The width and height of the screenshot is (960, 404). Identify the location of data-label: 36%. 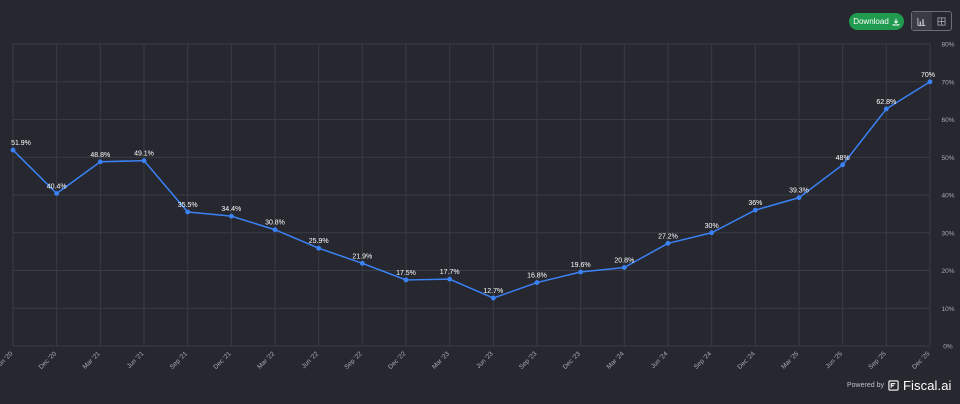
(755, 203).